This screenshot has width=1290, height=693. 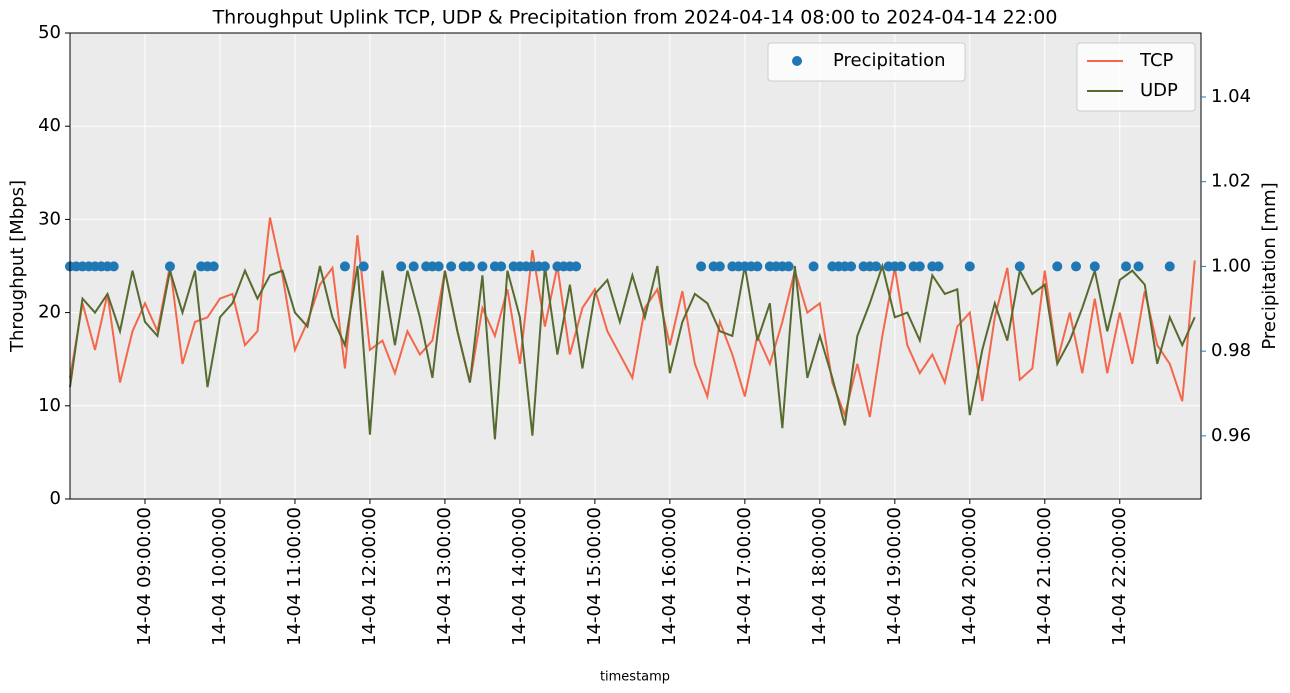 I want to click on legend-label: UDP, so click(x=1159, y=90).